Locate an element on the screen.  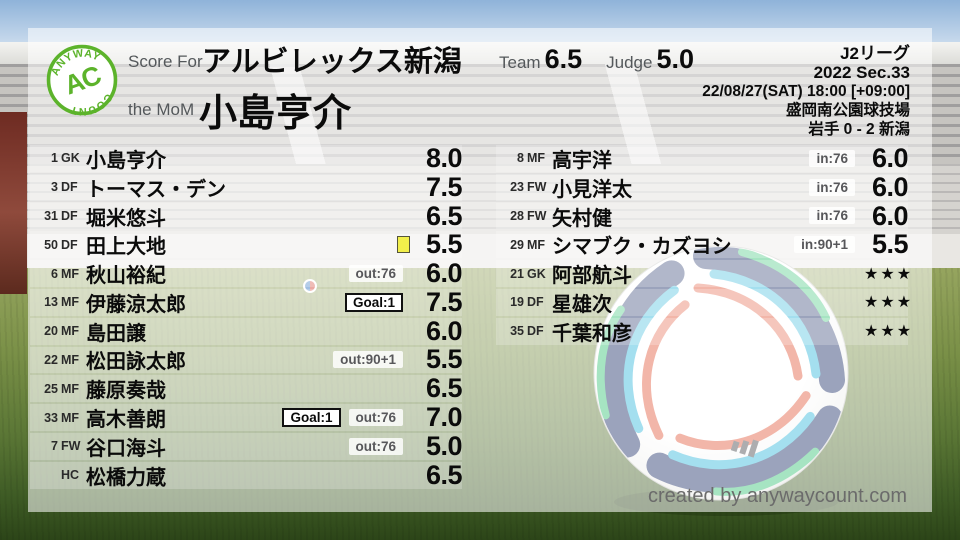
player-number: 33 is located at coordinates (51, 417).